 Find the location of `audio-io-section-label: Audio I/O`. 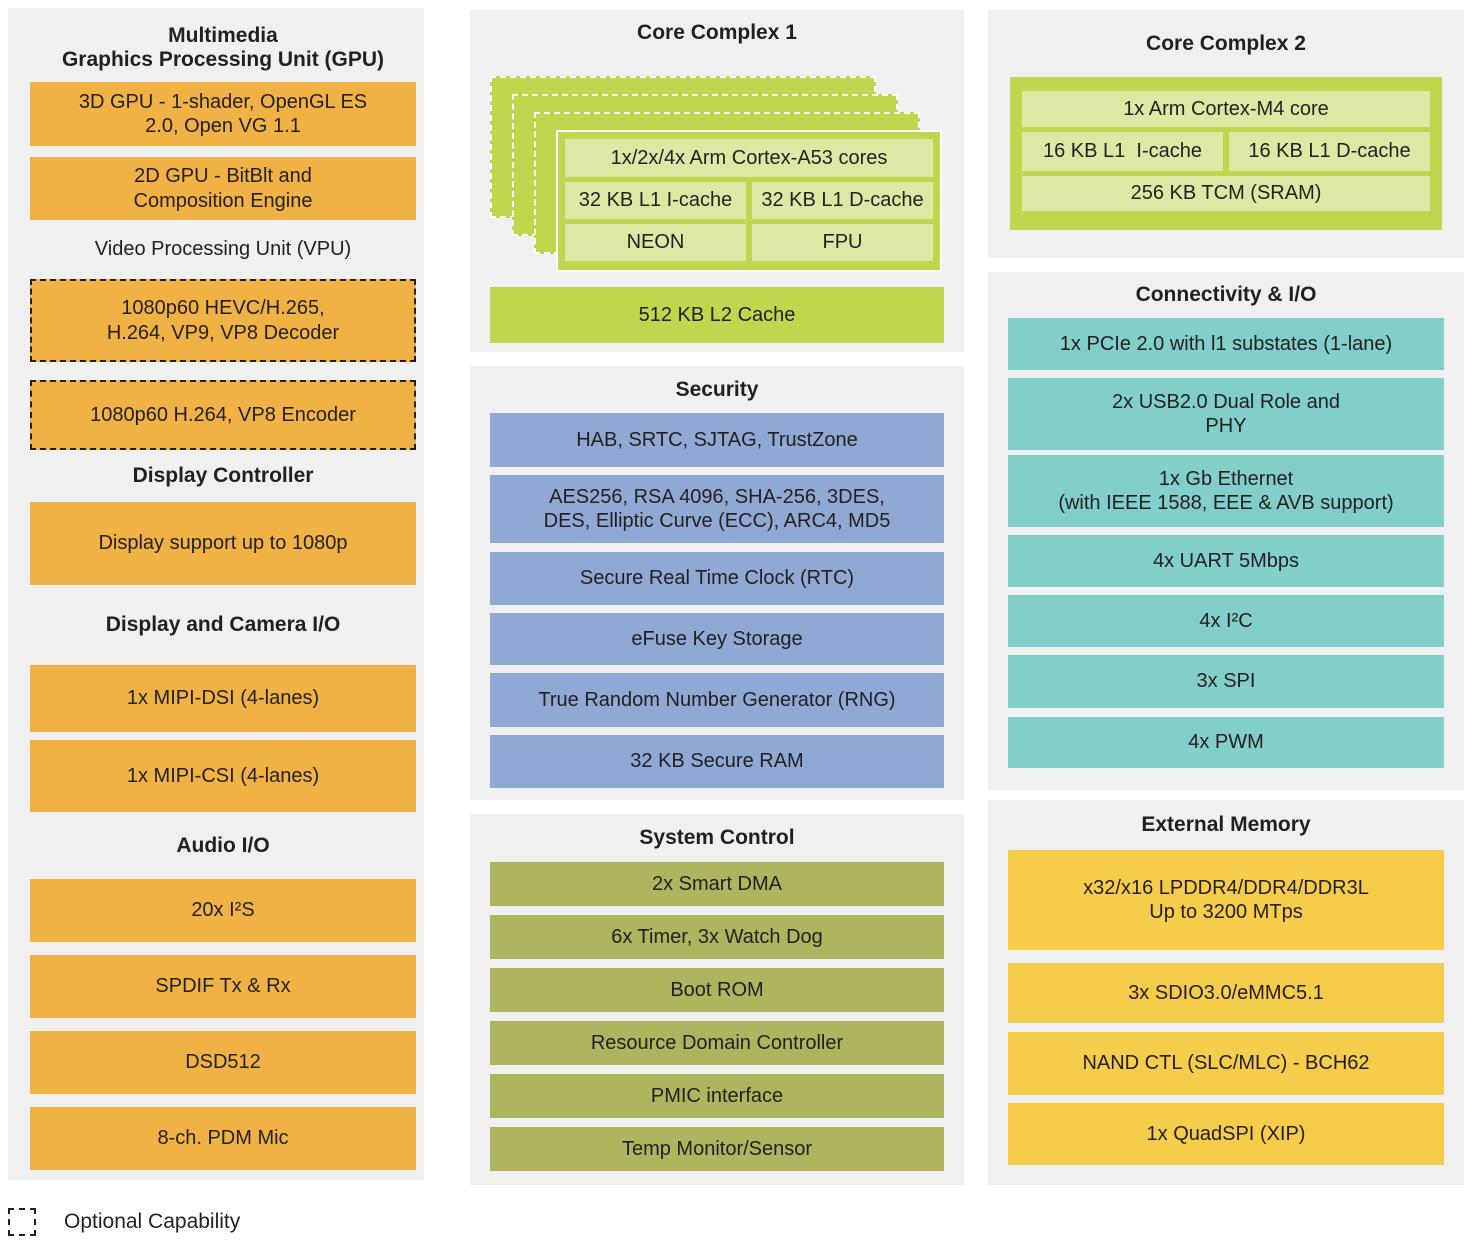

audio-io-section-label: Audio I/O is located at coordinates (223, 845).